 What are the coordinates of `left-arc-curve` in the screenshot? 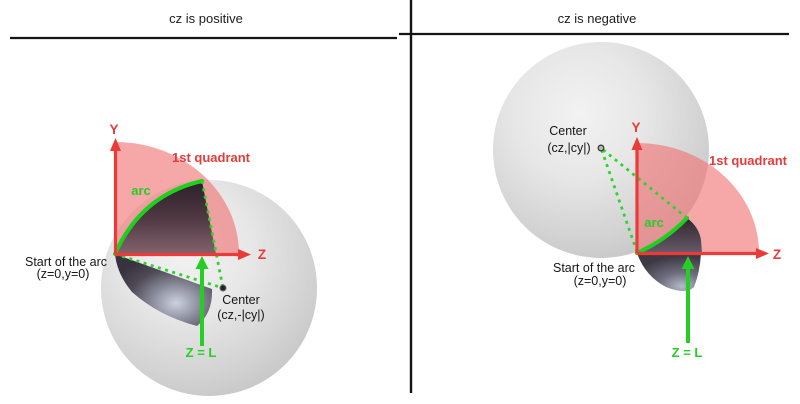 It's located at (158, 217).